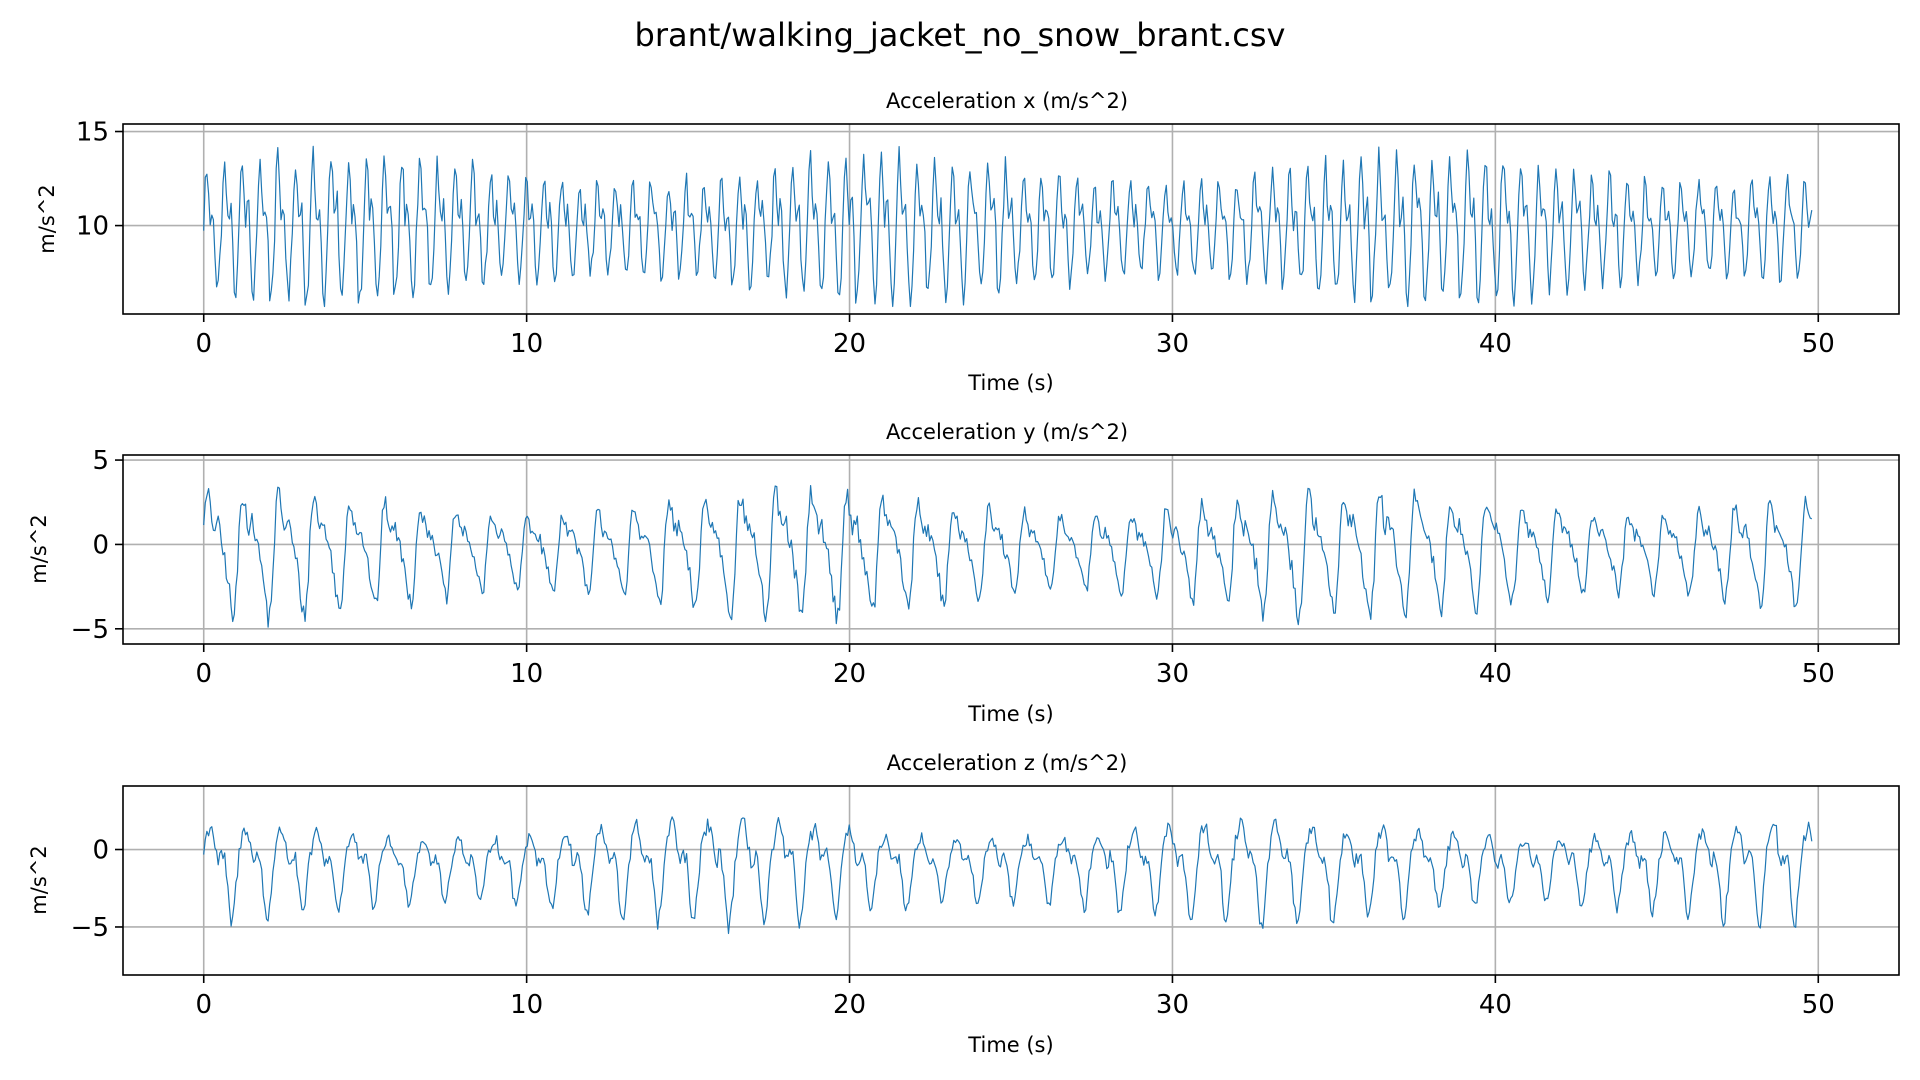 Image resolution: width=1920 pixels, height=1080 pixels. Describe the element at coordinates (92, 227) in the screenshot. I see `y-tick-label: 10` at that location.